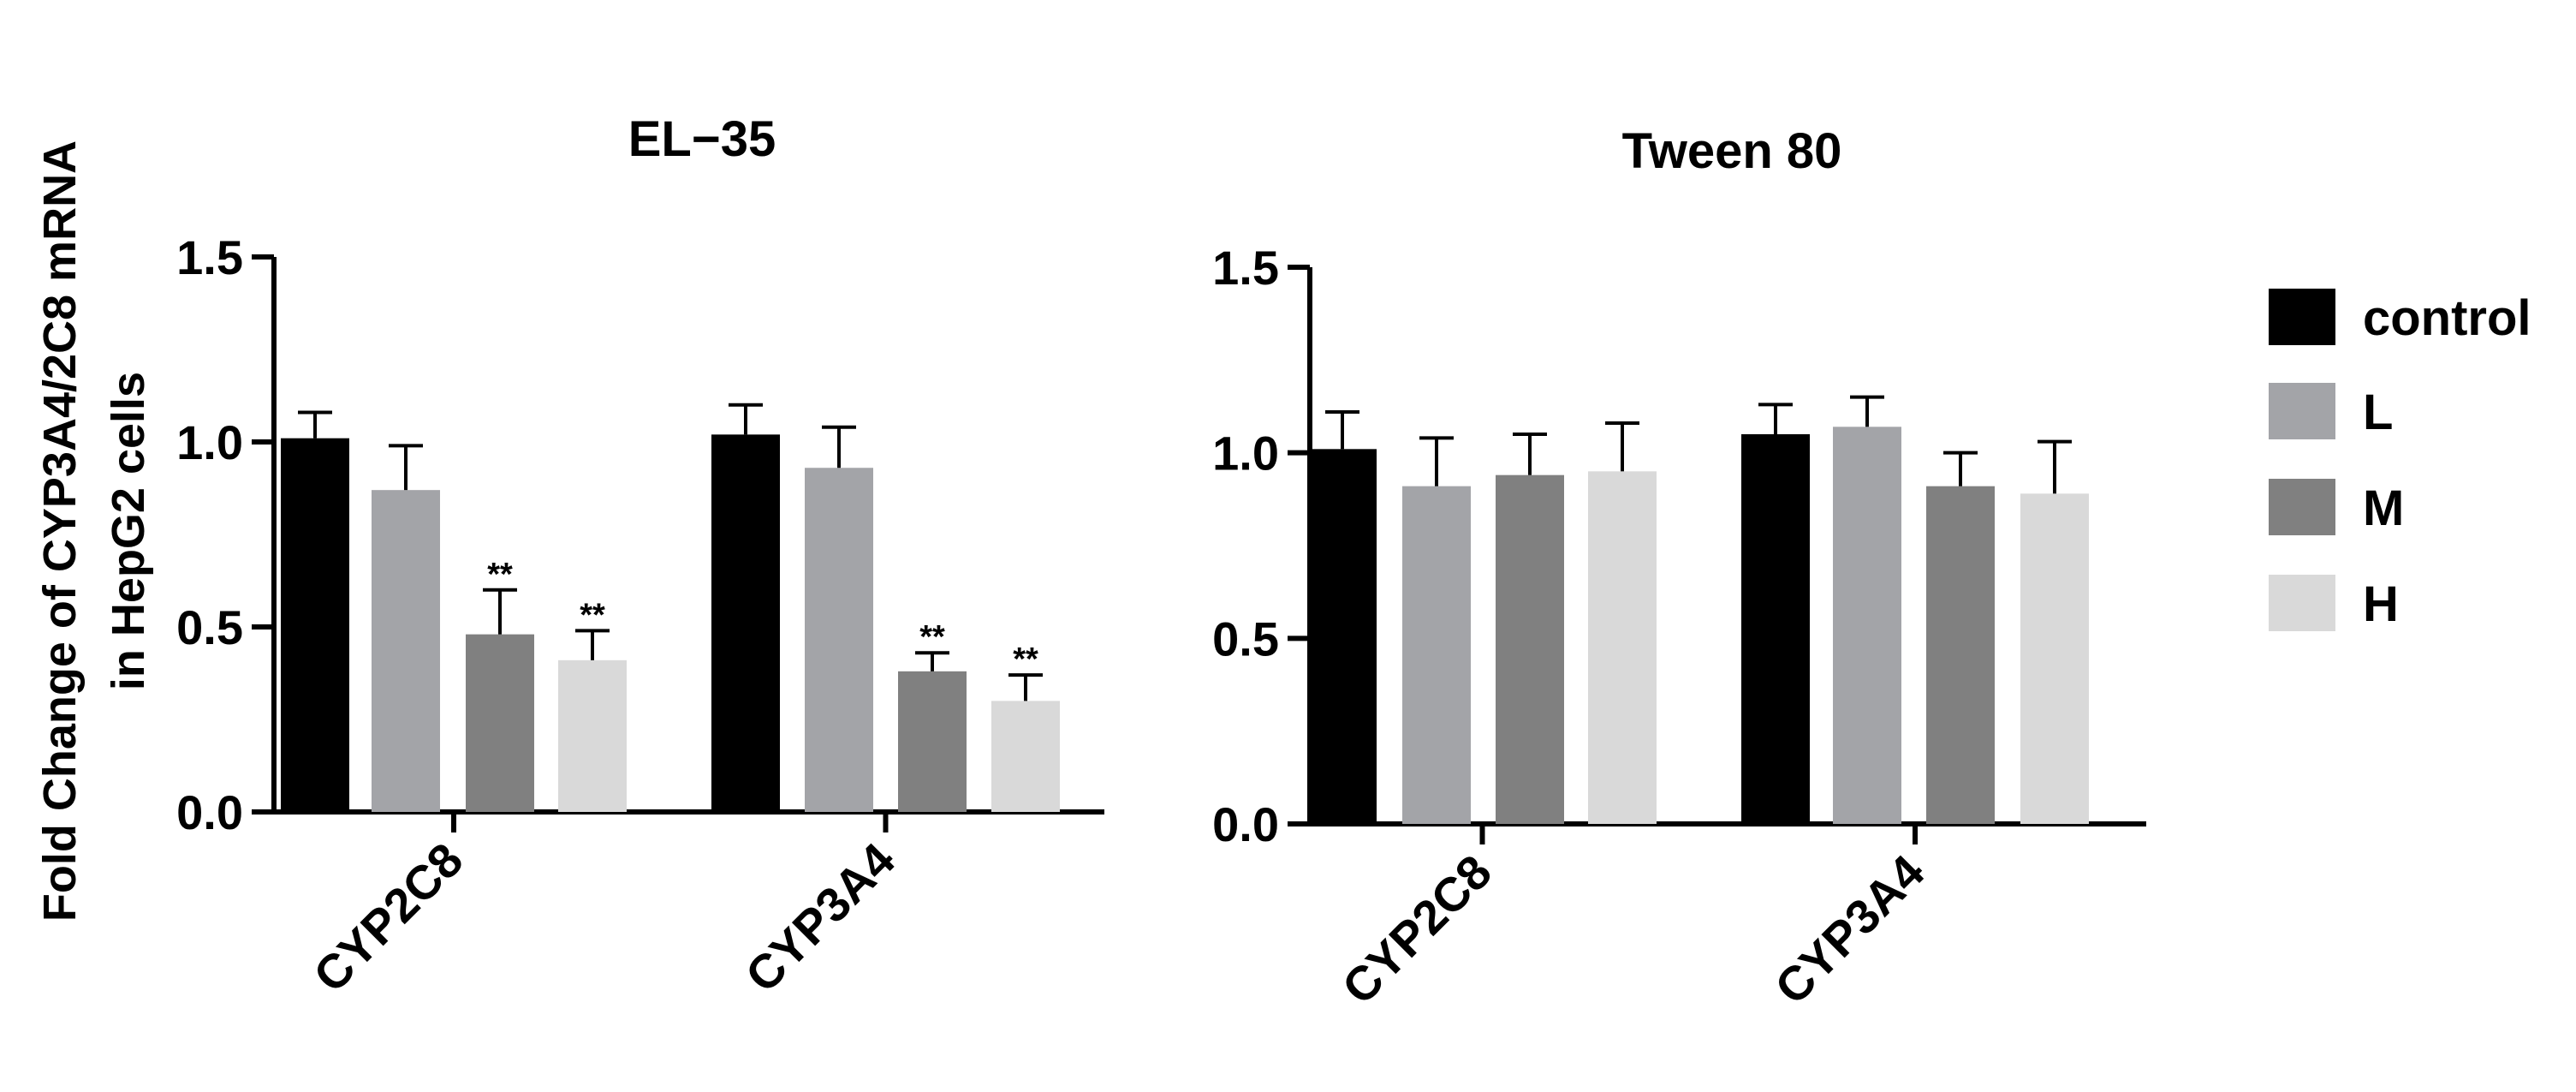 This screenshot has width=2576, height=1092. I want to click on legend-label-control: control, so click(2447, 318).